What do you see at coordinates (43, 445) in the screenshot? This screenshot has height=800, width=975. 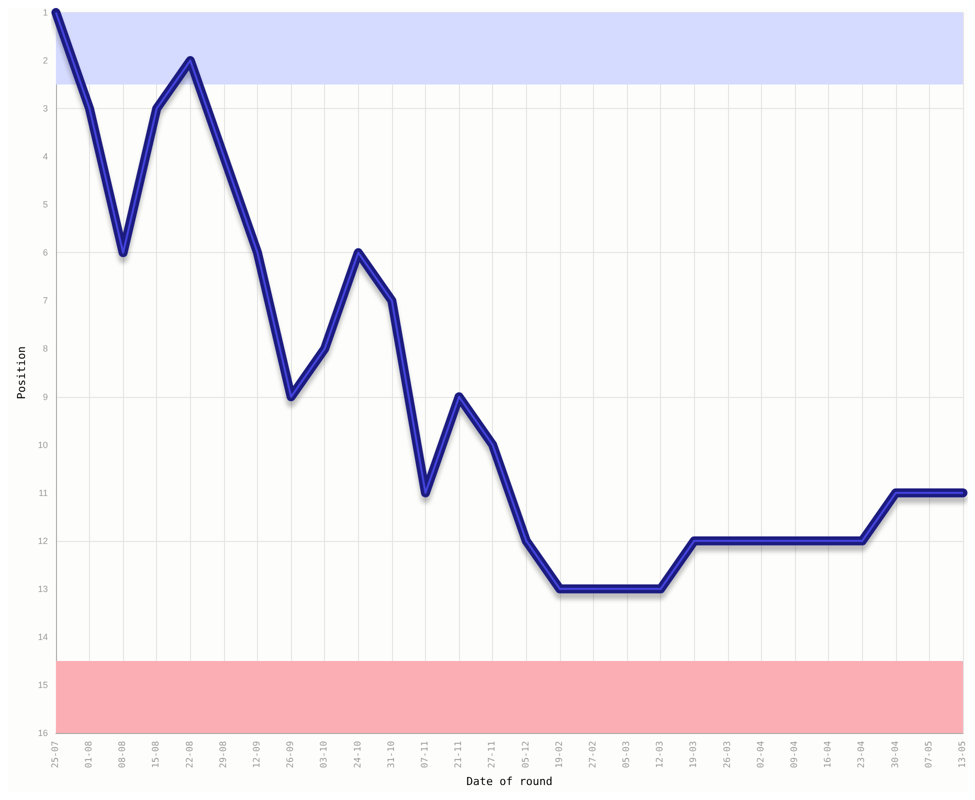 I see `y-tick-label: 10` at bounding box center [43, 445].